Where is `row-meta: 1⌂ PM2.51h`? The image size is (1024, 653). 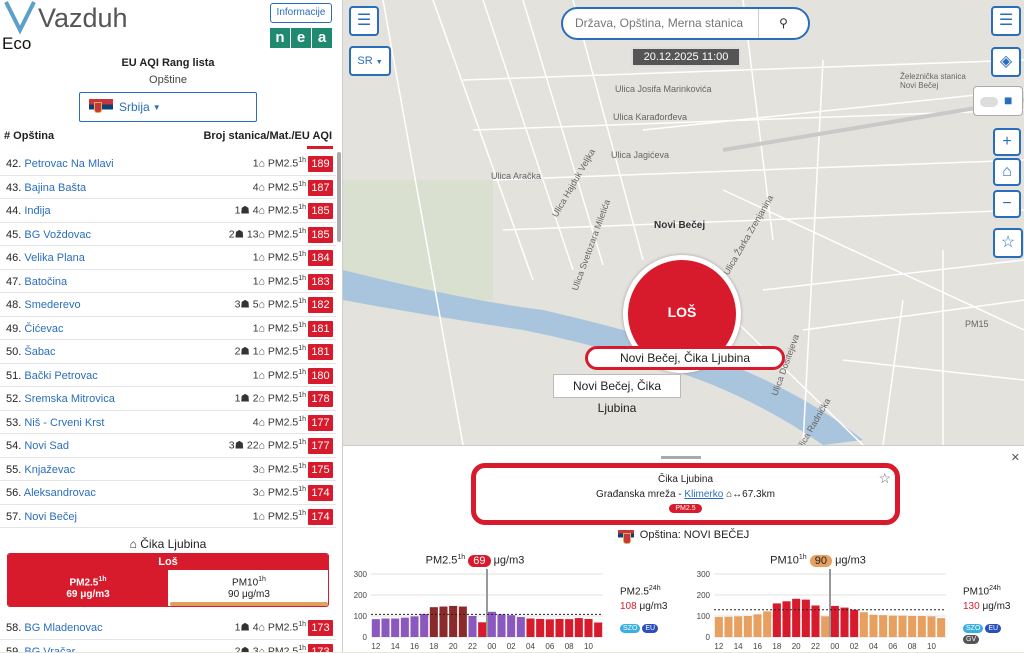
row-meta: 1⌂ PM2.51h is located at coordinates (279, 375).